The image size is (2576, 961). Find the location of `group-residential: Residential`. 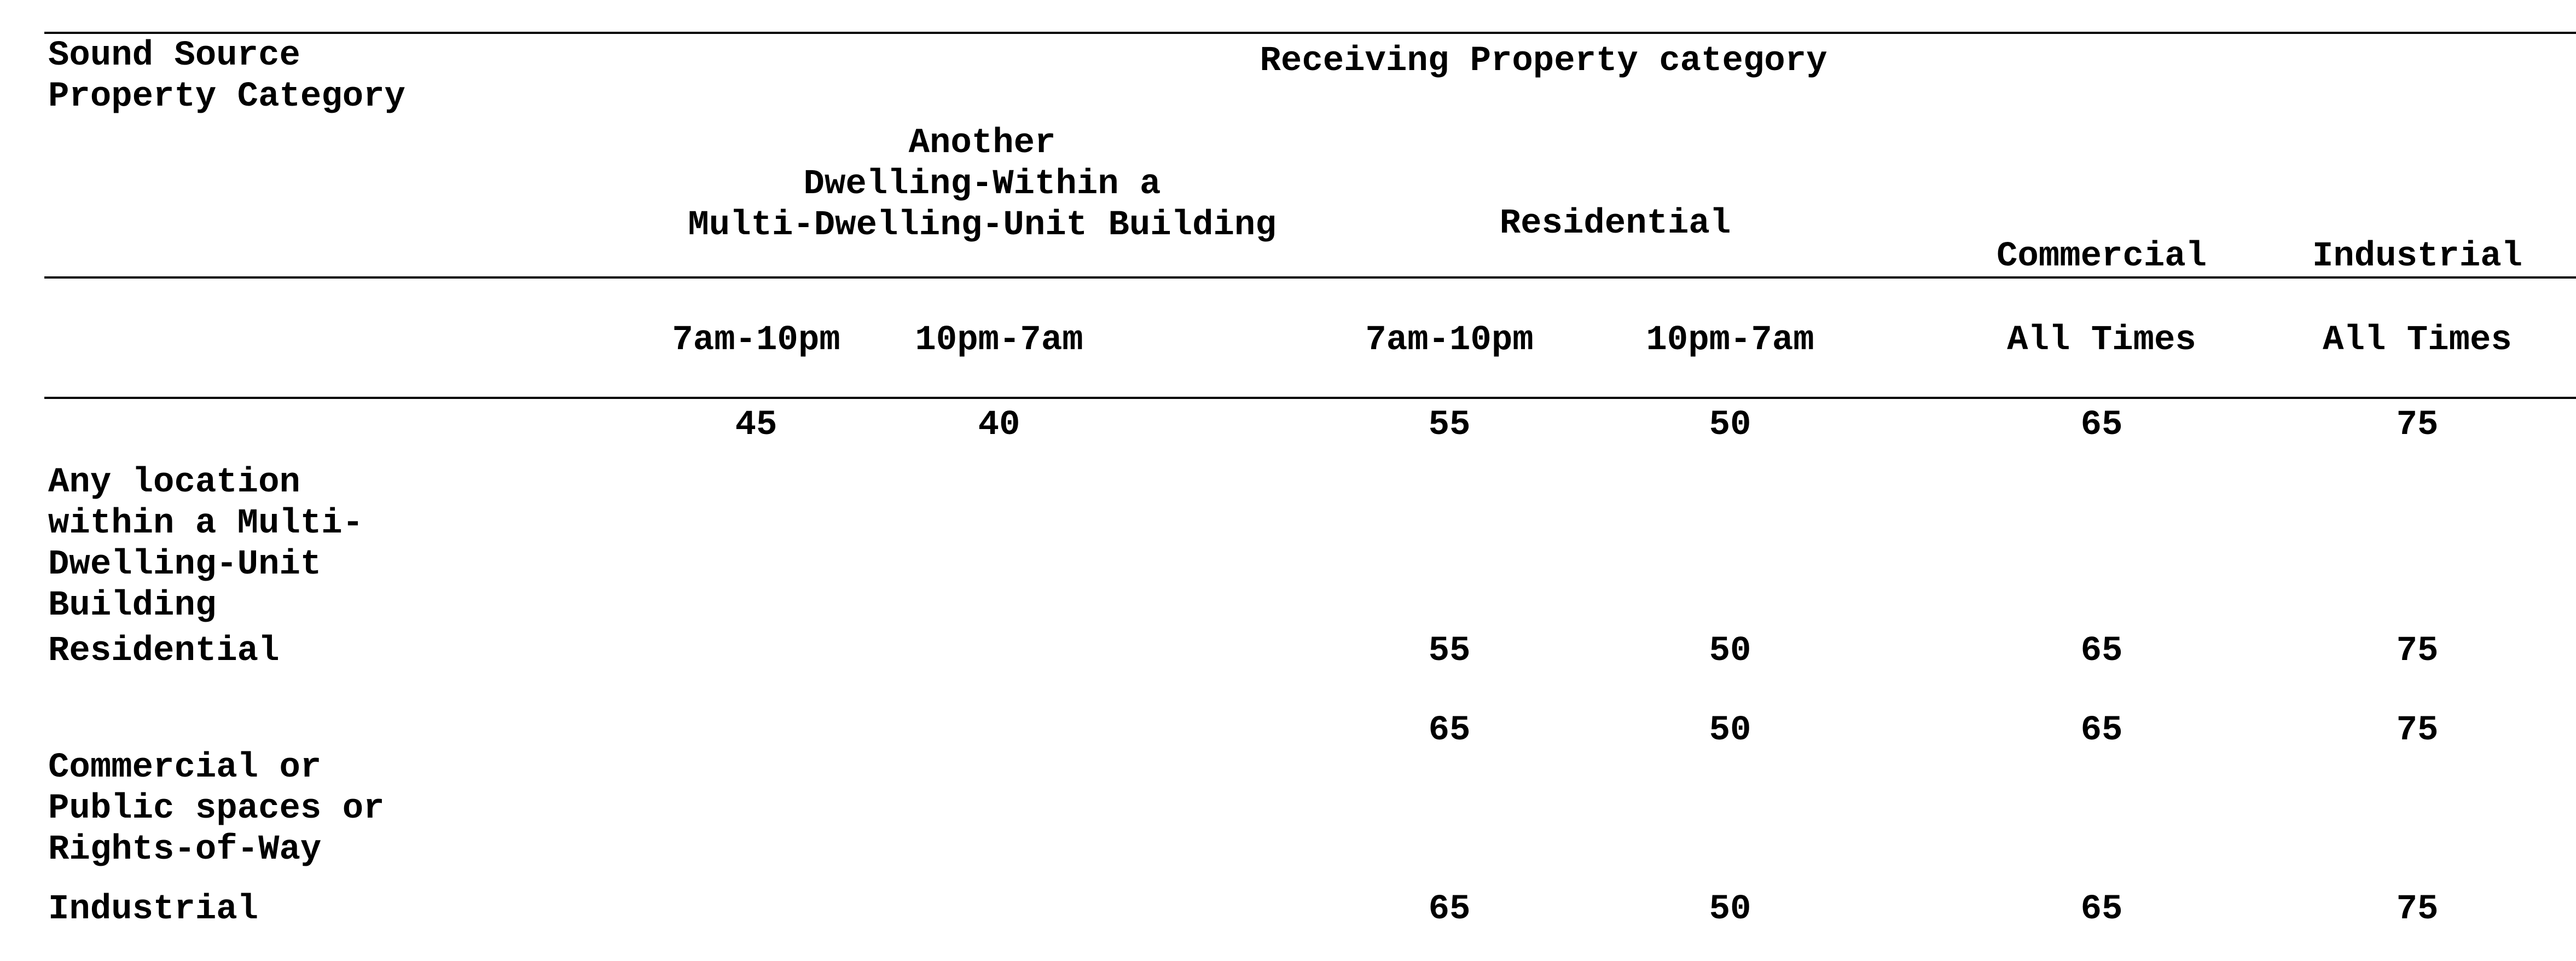

group-residential: Residential is located at coordinates (1615, 224).